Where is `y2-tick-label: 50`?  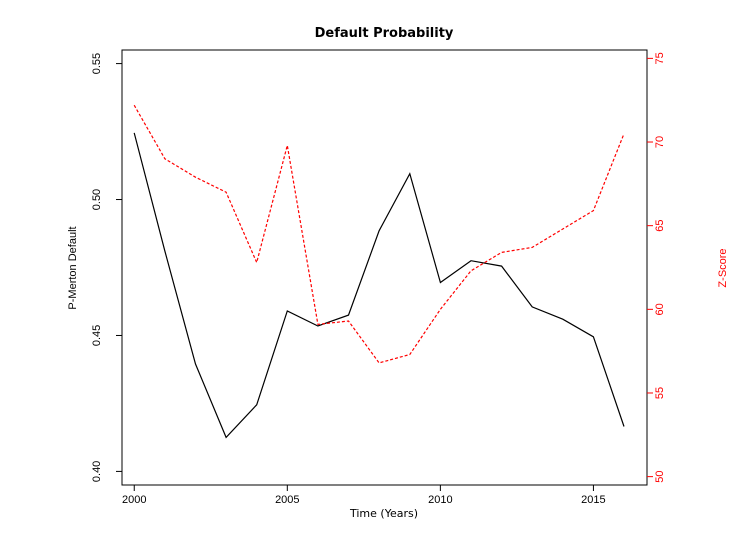 y2-tick-label: 50 is located at coordinates (660, 477).